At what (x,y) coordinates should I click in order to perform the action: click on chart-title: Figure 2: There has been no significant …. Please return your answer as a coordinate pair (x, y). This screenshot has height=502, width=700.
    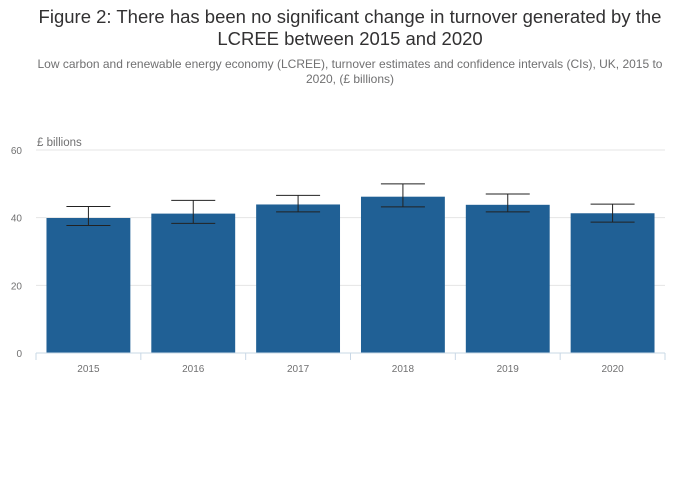
    Looking at the image, I should click on (350, 27).